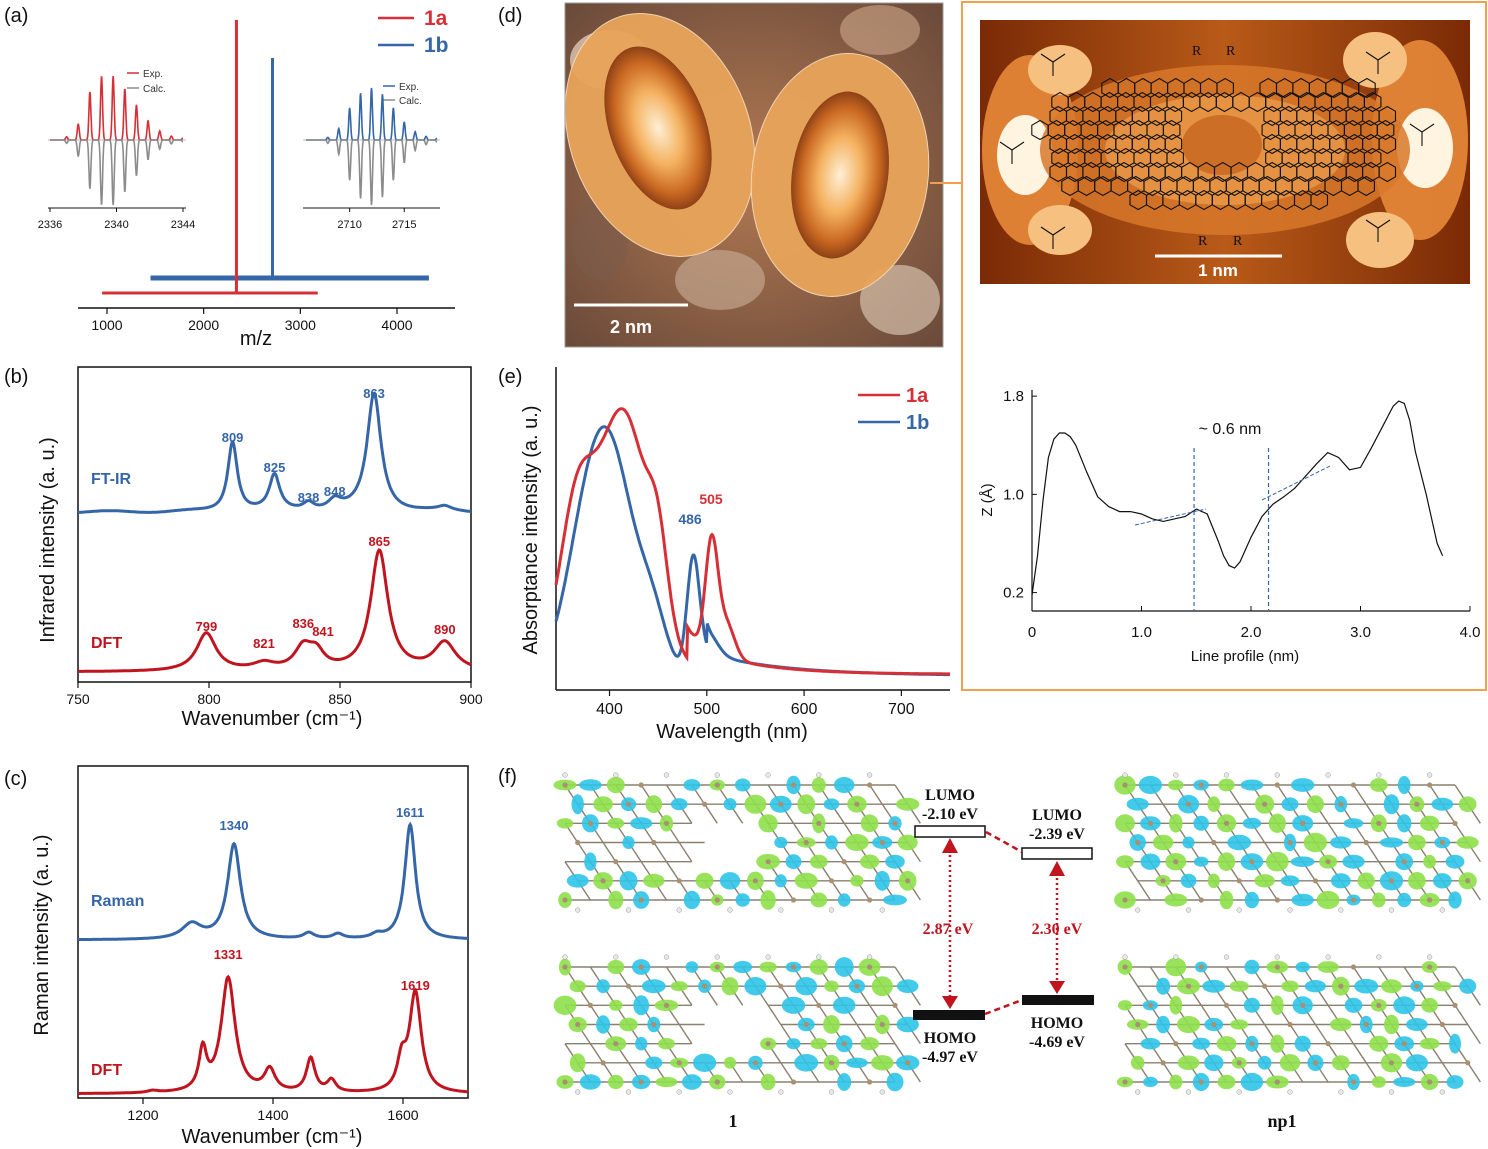  Describe the element at coordinates (1231, 51) in the screenshot. I see `d-sub-r-2: R` at that location.